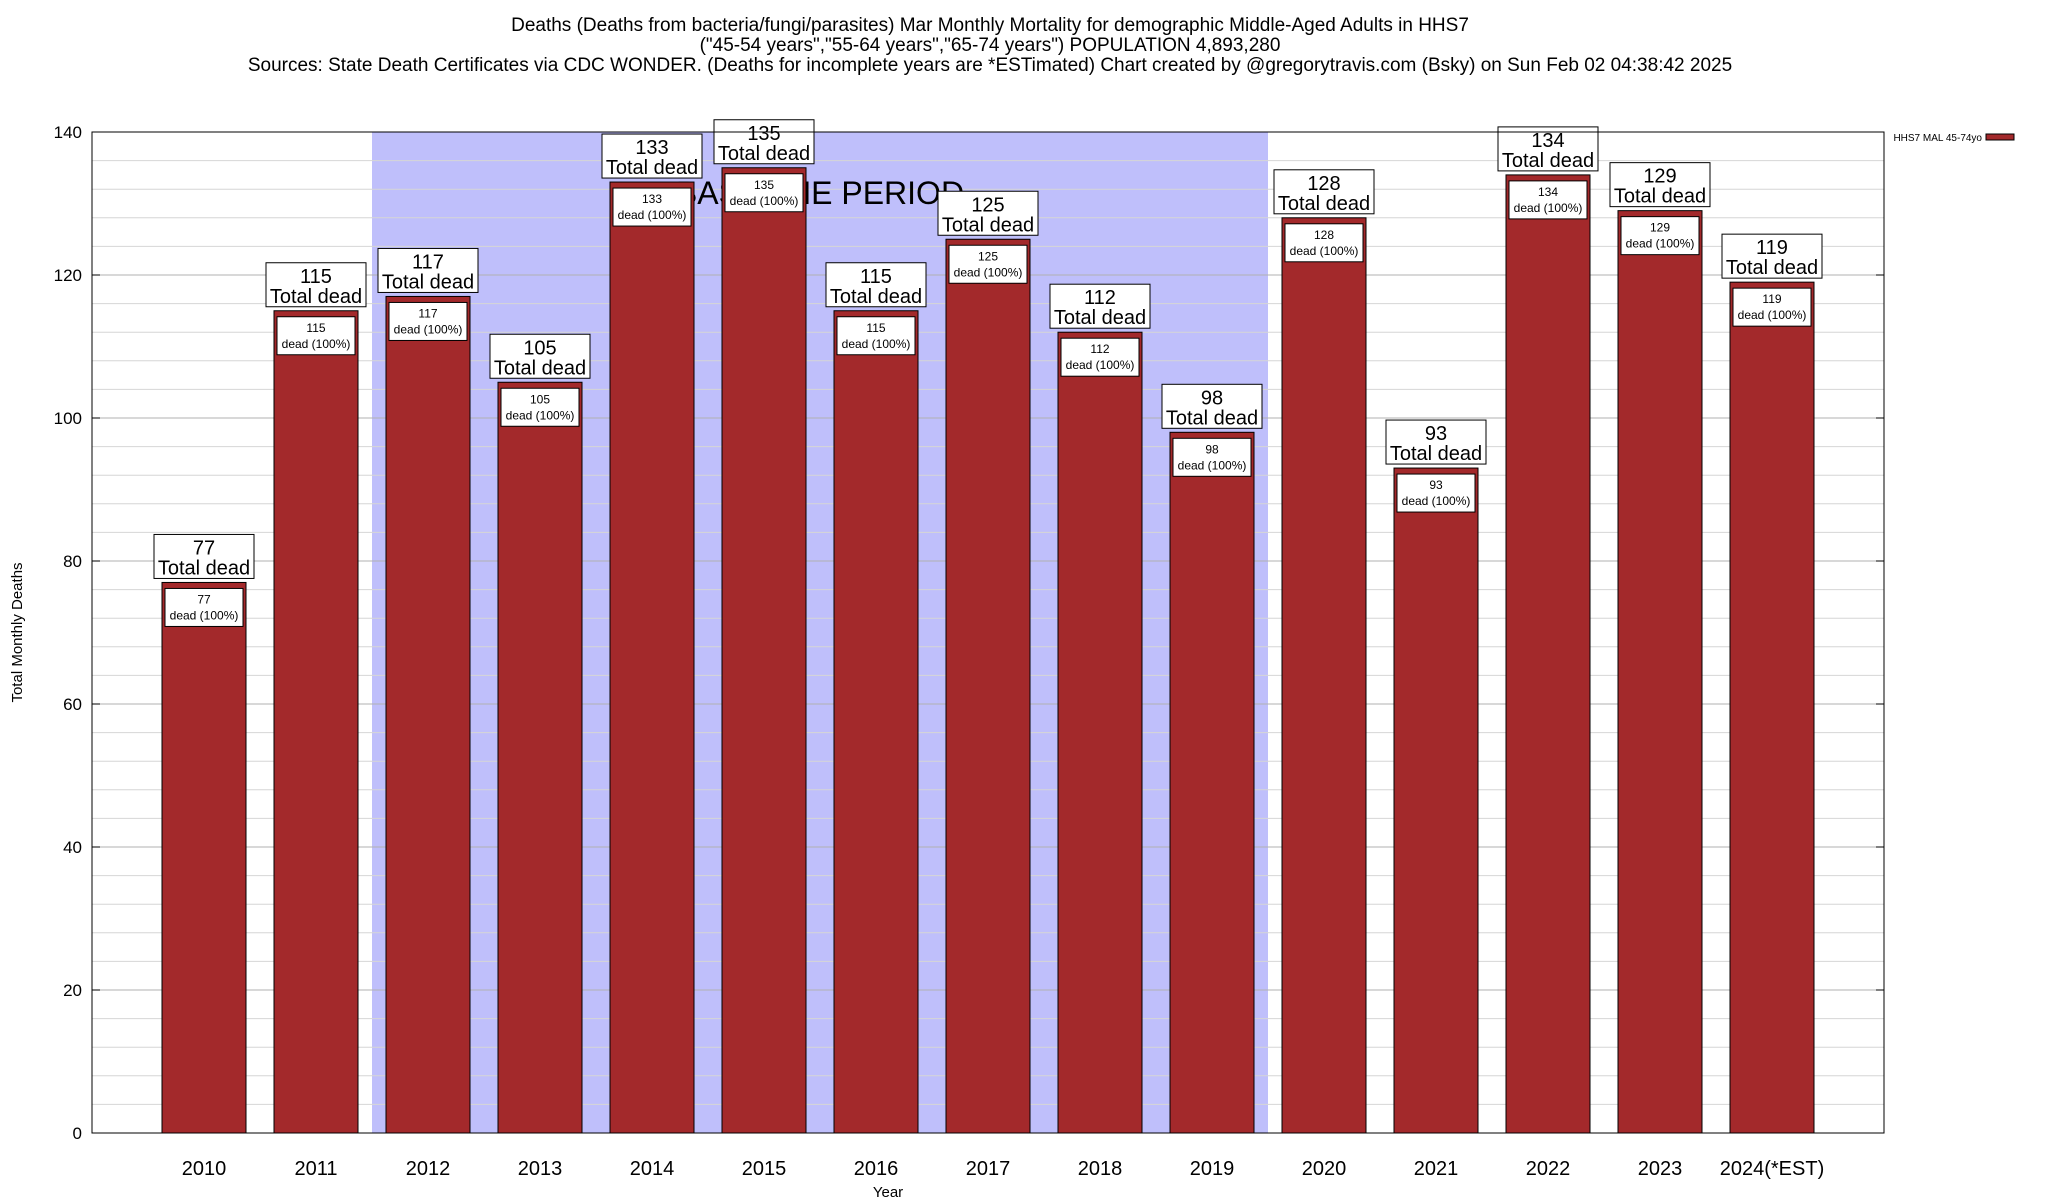 This screenshot has height=1200, width=2048. Describe the element at coordinates (1324, 1169) in the screenshot. I see `x-tick-label: 2020` at that location.